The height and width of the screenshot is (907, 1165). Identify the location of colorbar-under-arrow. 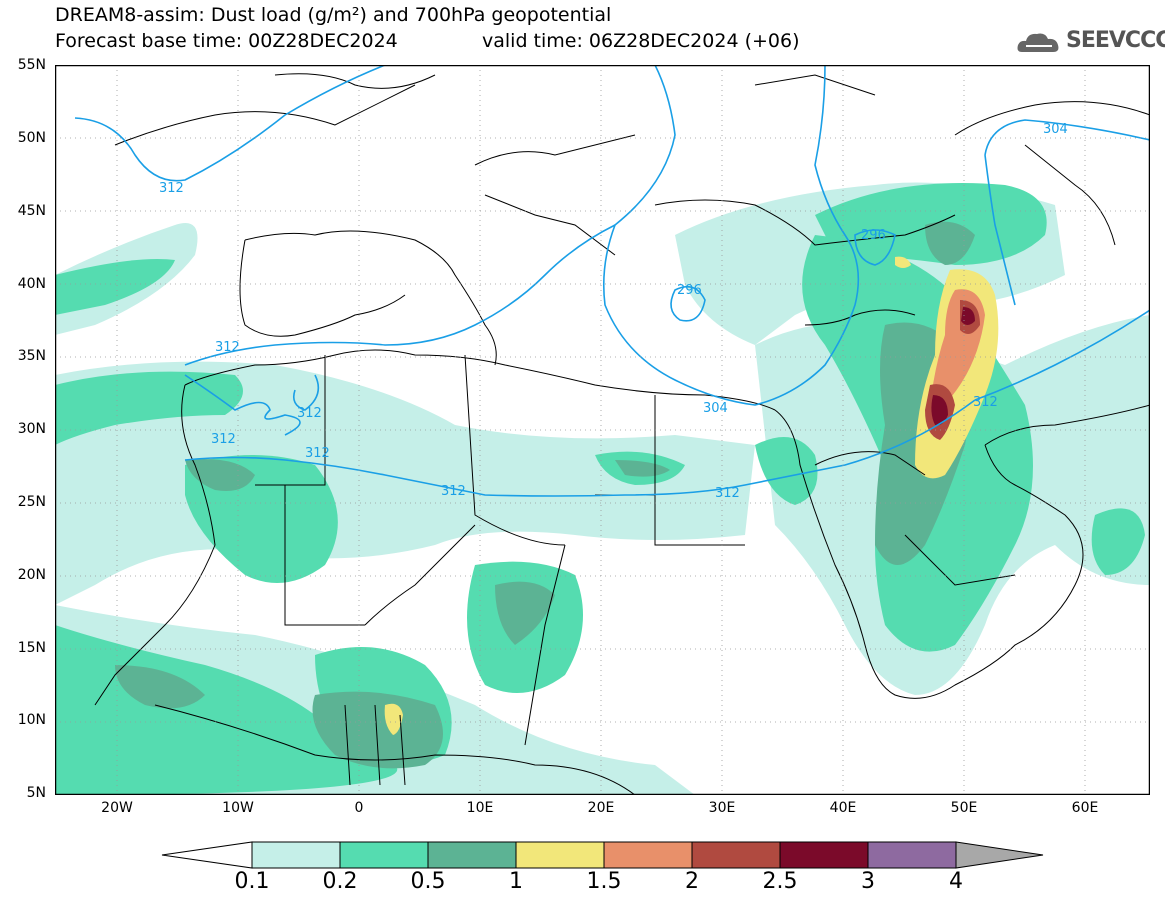
(207, 855).